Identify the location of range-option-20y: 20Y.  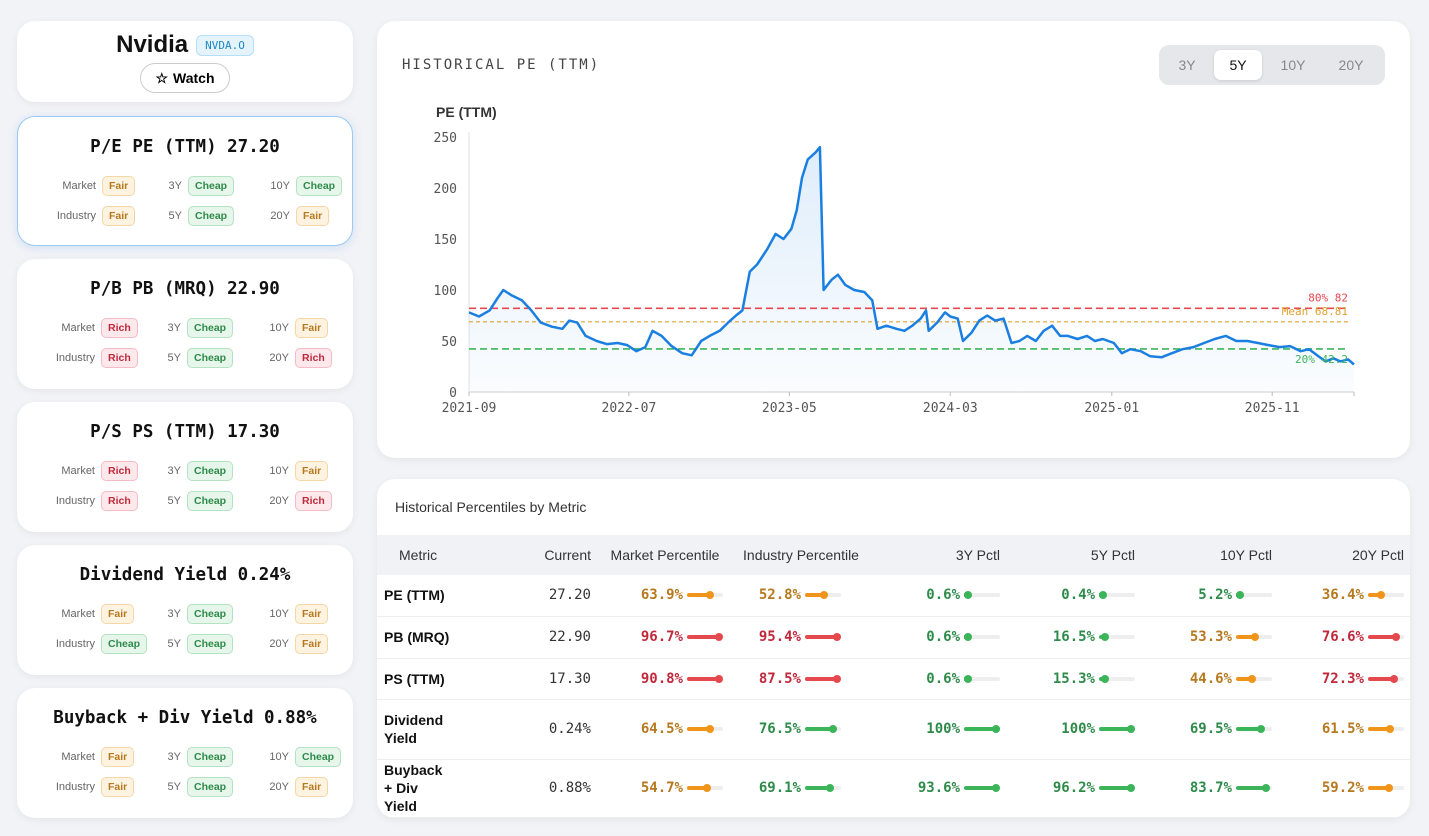
(1351, 65).